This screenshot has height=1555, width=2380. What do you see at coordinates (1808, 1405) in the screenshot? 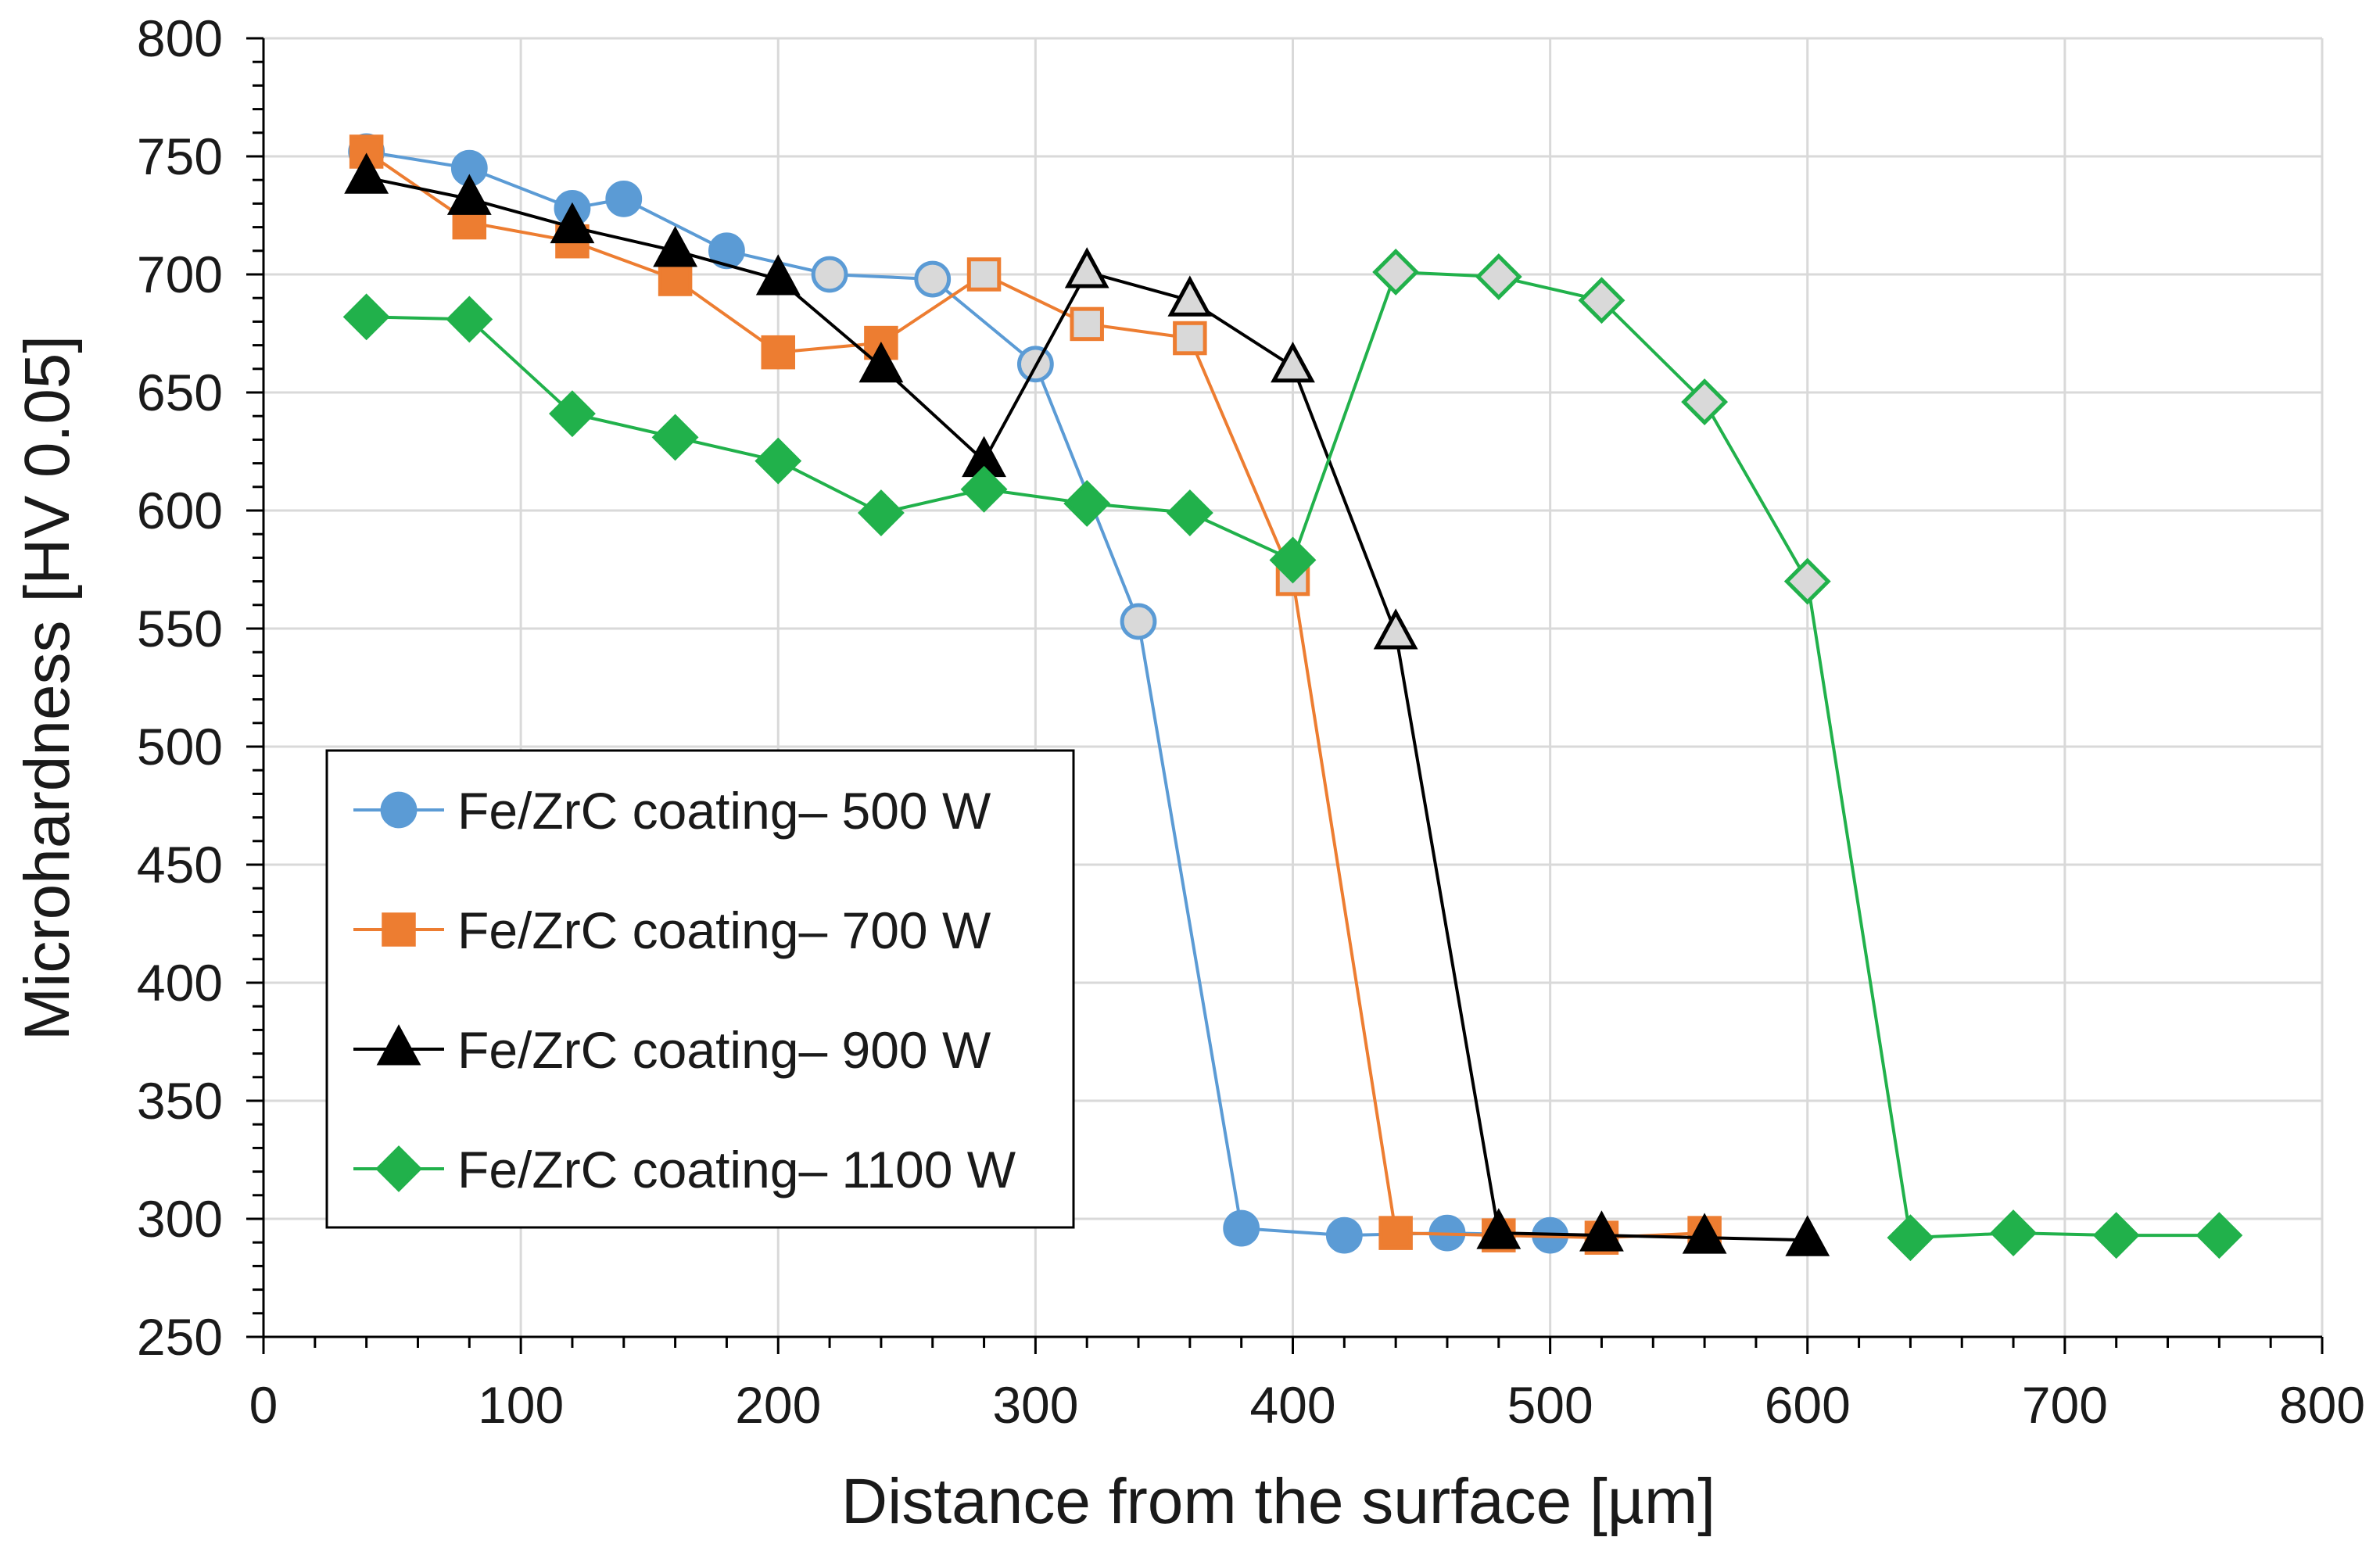
I see `x-tick-label: 600` at bounding box center [1808, 1405].